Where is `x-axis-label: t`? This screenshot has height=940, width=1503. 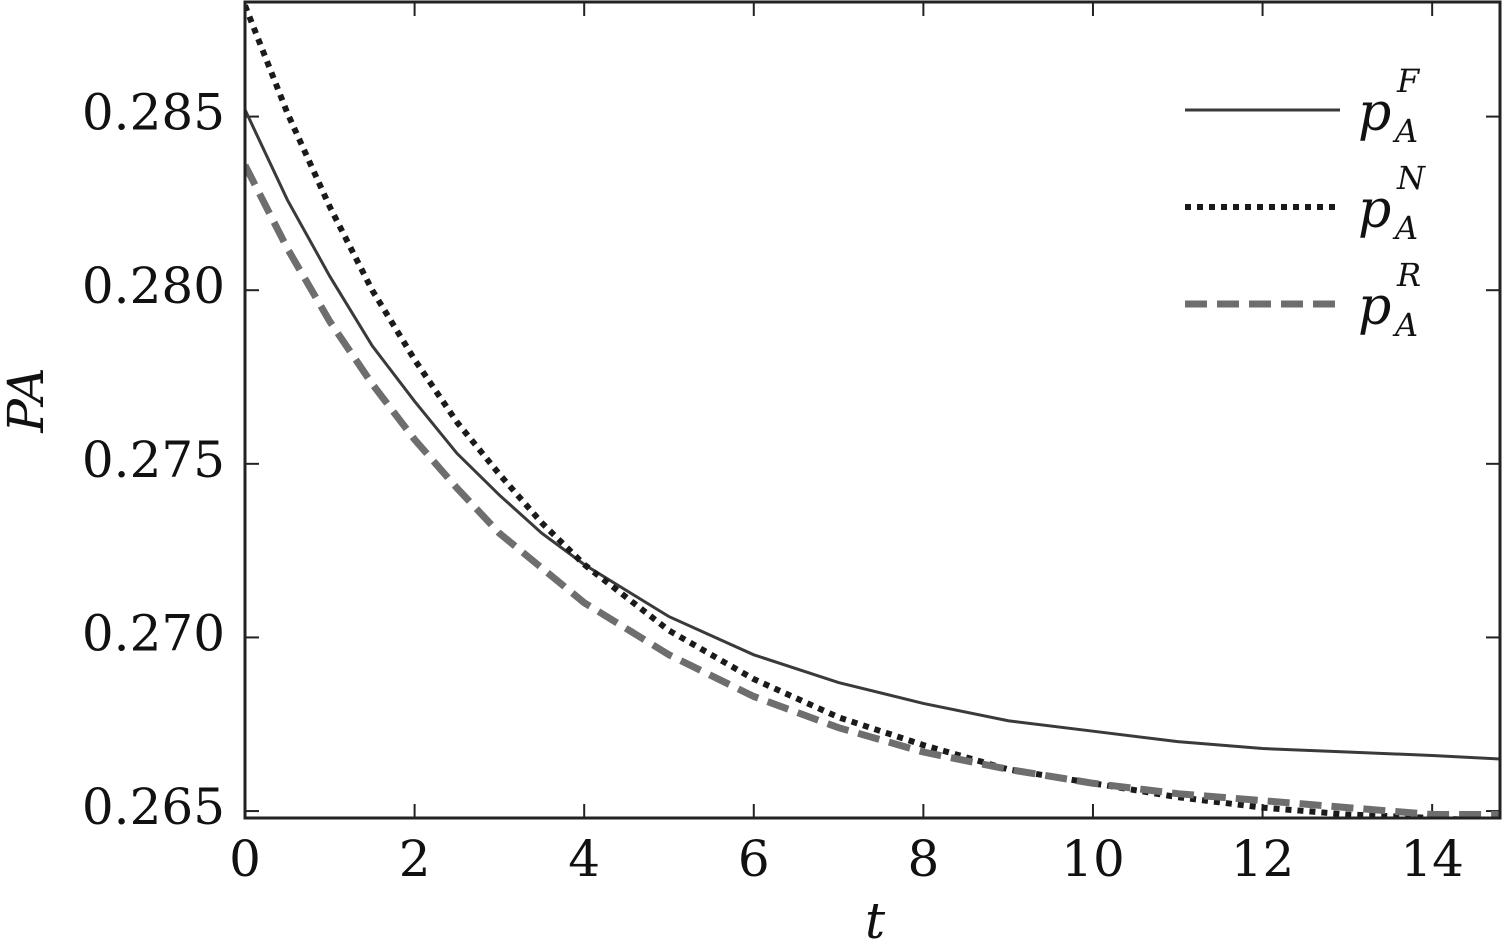 x-axis-label: t is located at coordinates (875, 916).